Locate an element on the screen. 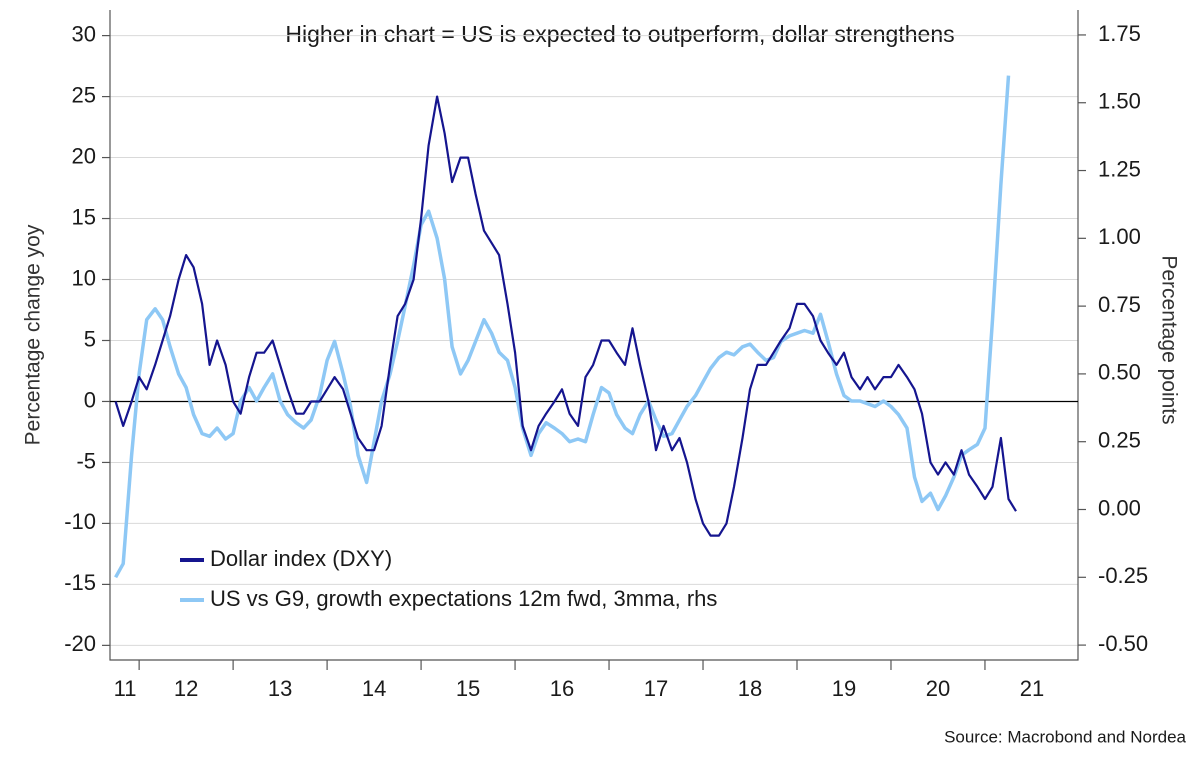 Image resolution: width=1200 pixels, height=766 pixels. y-tick-label: 0 is located at coordinates (90, 399).